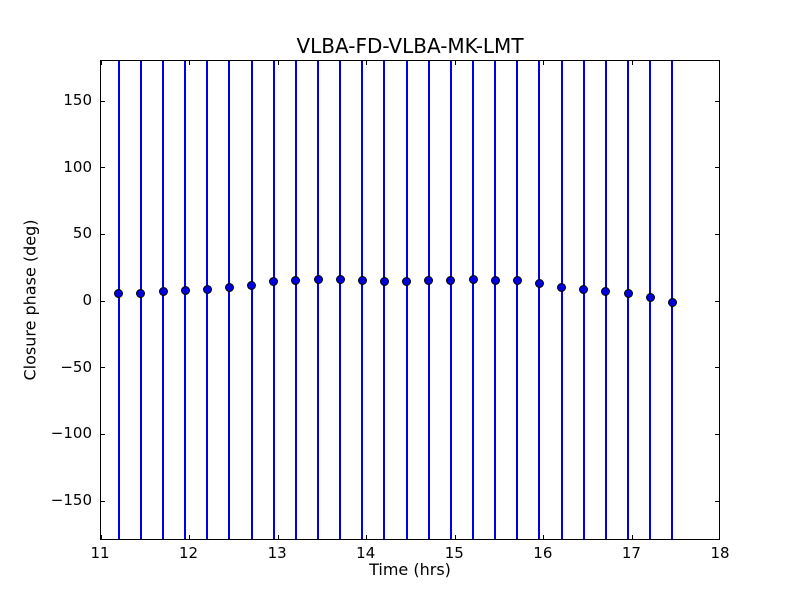 The width and height of the screenshot is (800, 600). I want to click on x-axis-label: Time (hrs), so click(410, 569).